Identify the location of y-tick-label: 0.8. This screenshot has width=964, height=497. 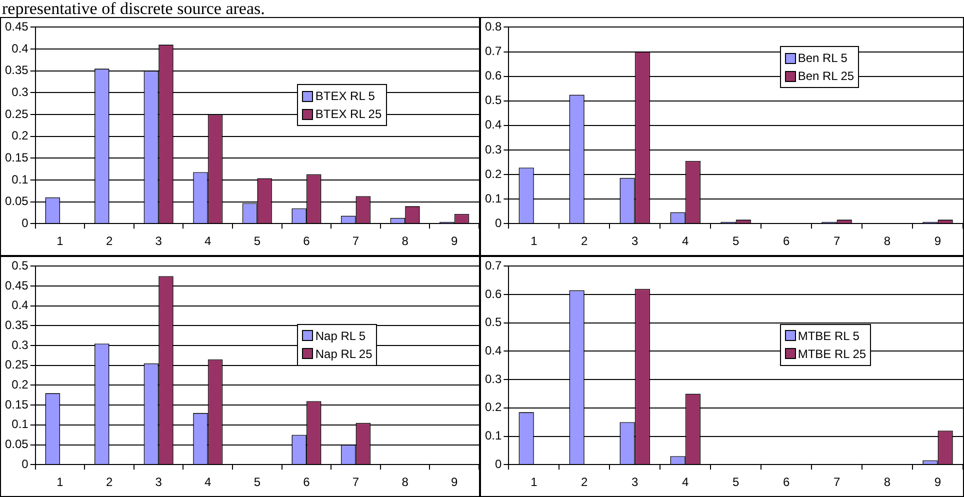
(493, 27).